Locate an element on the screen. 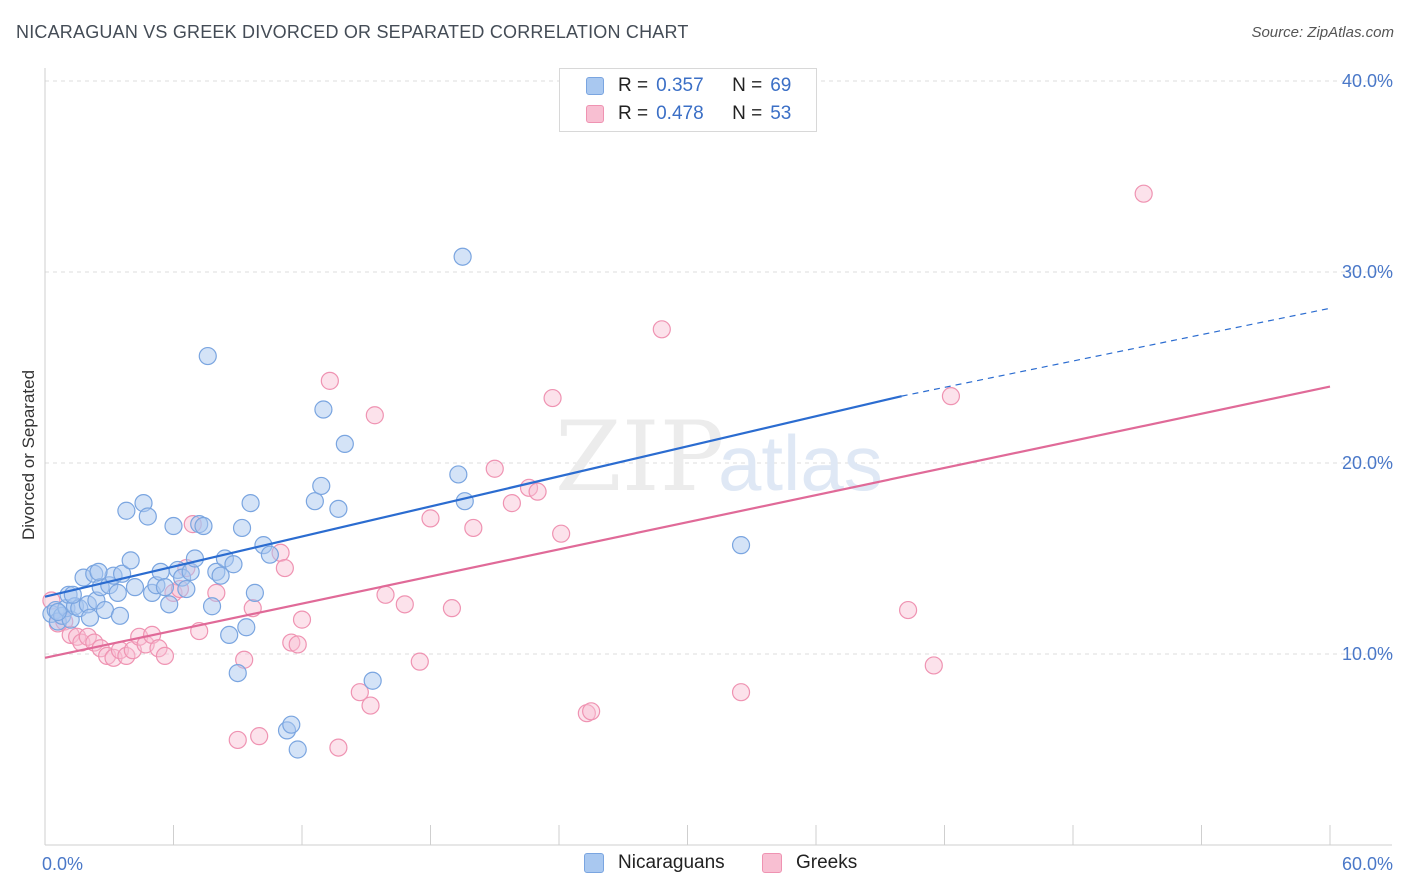 Image resolution: width=1406 pixels, height=892 pixels. y-tick-label: 20.0% is located at coordinates (1367, 463).